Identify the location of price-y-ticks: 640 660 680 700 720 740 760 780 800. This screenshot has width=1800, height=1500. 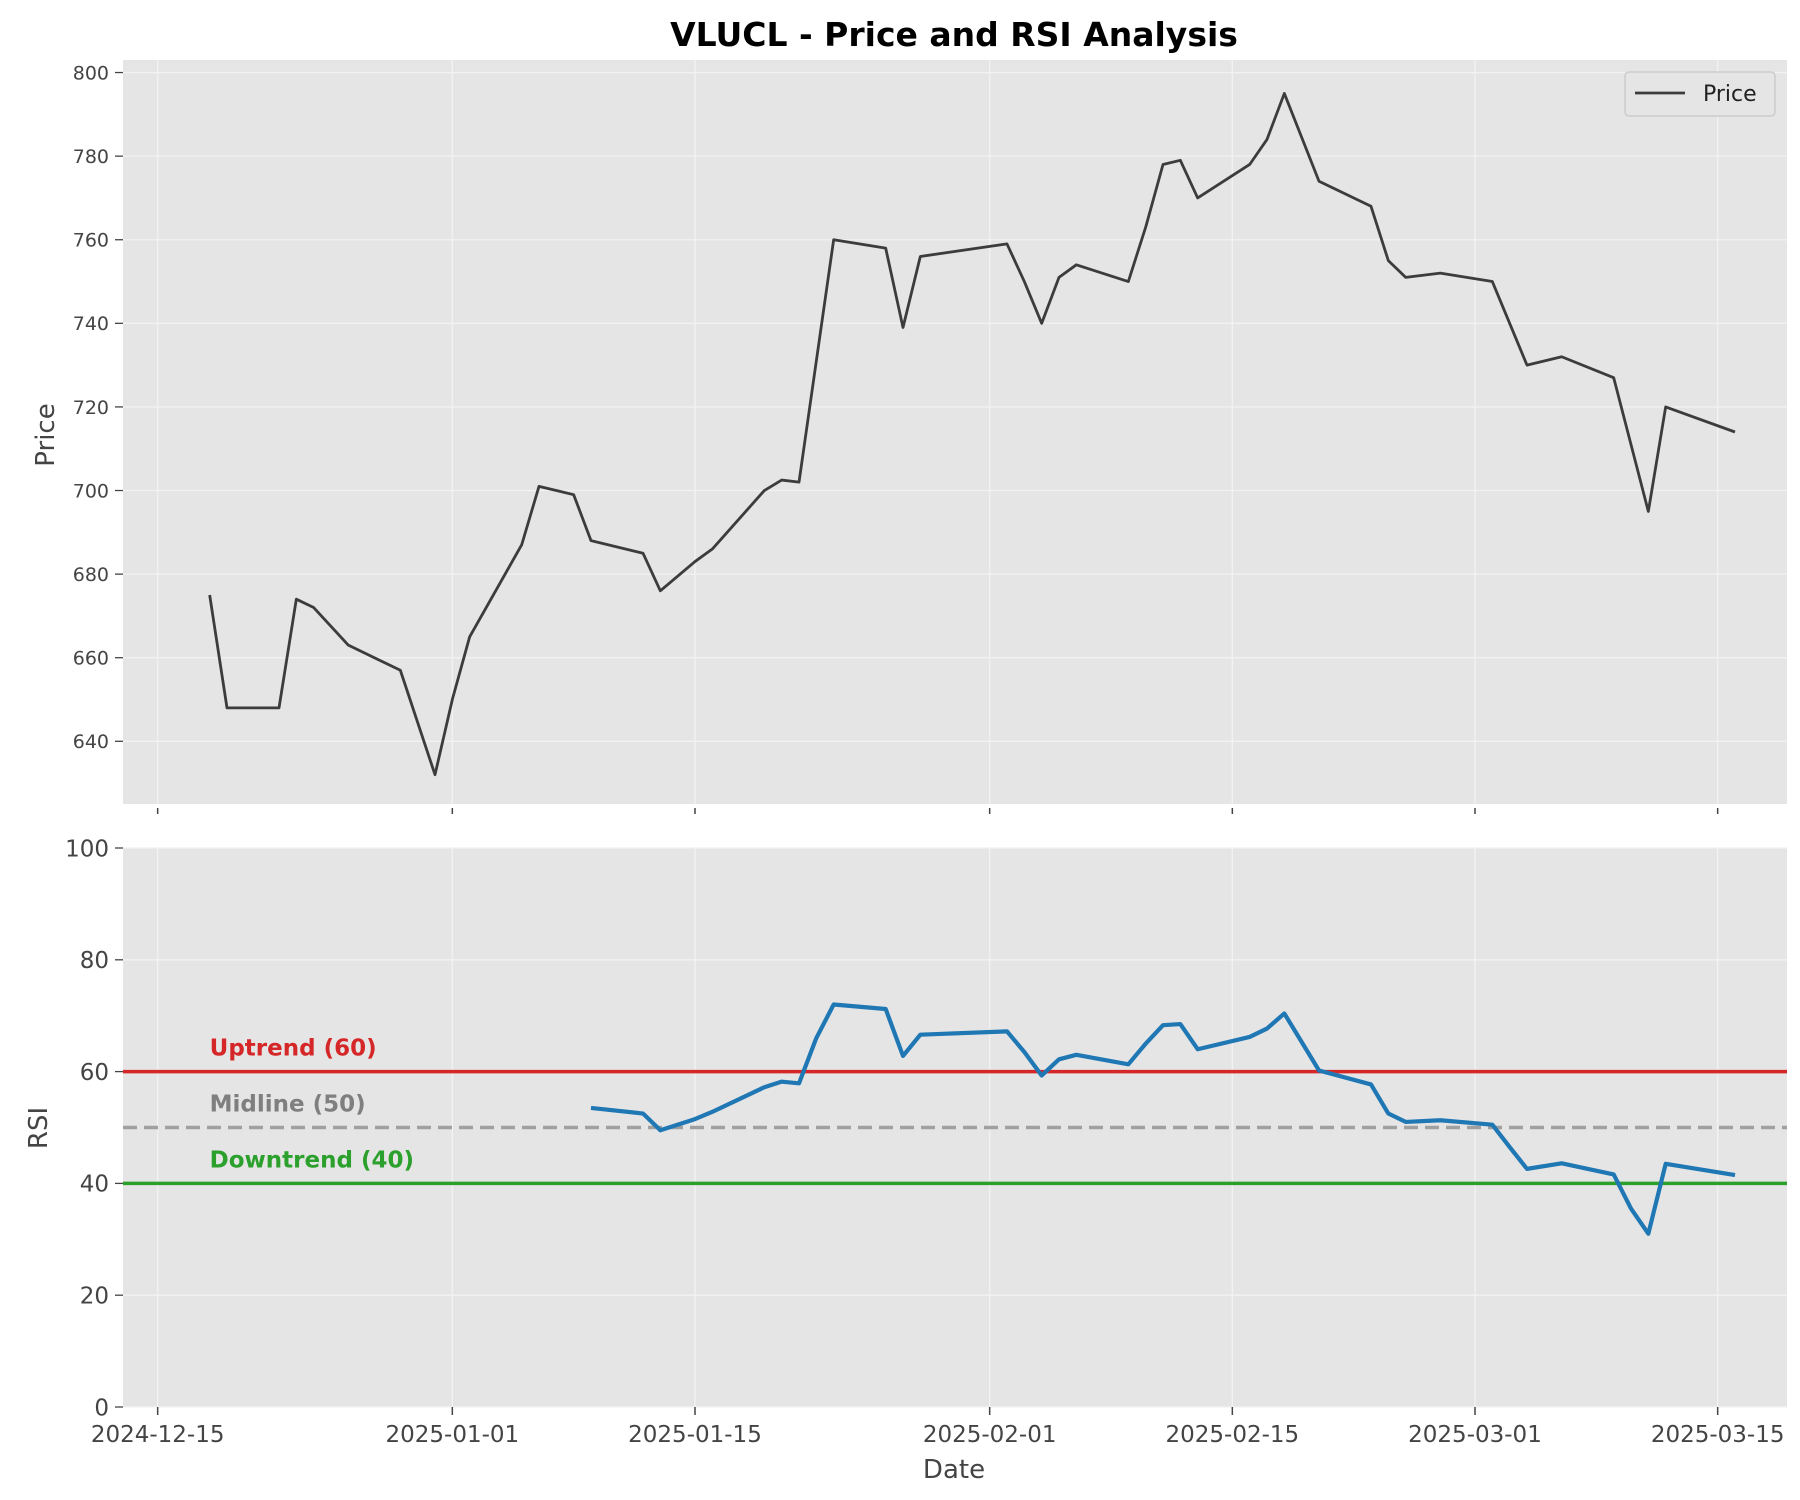
(98, 407).